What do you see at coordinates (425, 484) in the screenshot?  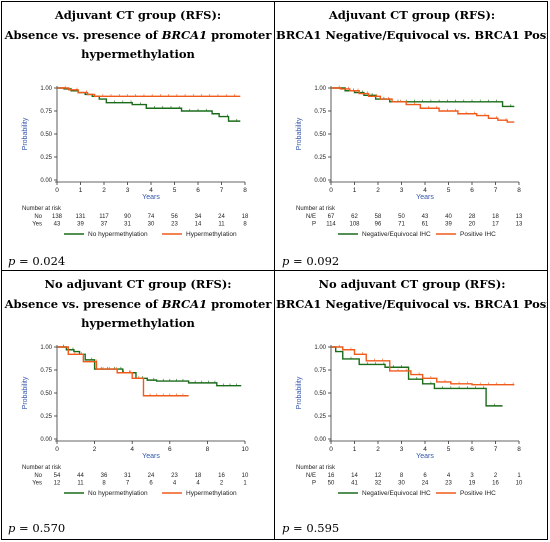 I see `risk-value: 24` at bounding box center [425, 484].